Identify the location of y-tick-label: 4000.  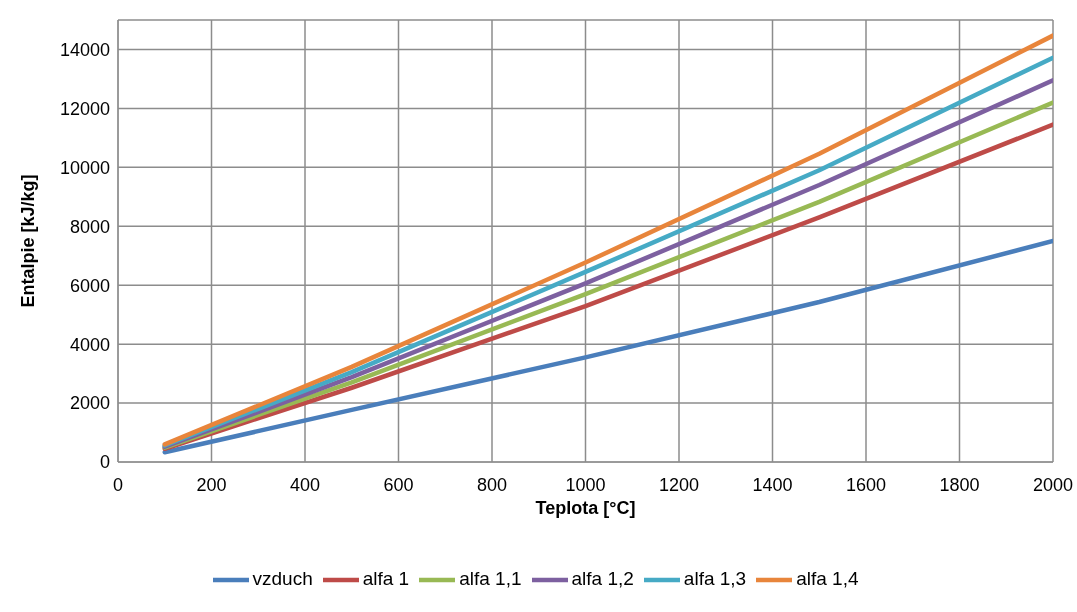
(89, 344).